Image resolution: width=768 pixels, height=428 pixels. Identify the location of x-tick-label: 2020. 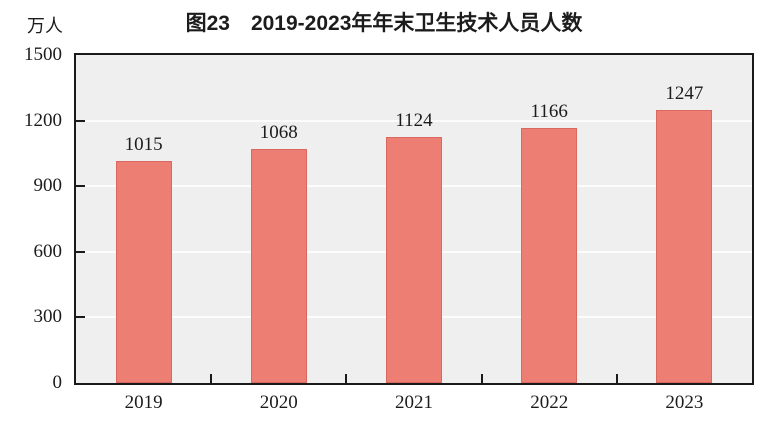
(278, 402).